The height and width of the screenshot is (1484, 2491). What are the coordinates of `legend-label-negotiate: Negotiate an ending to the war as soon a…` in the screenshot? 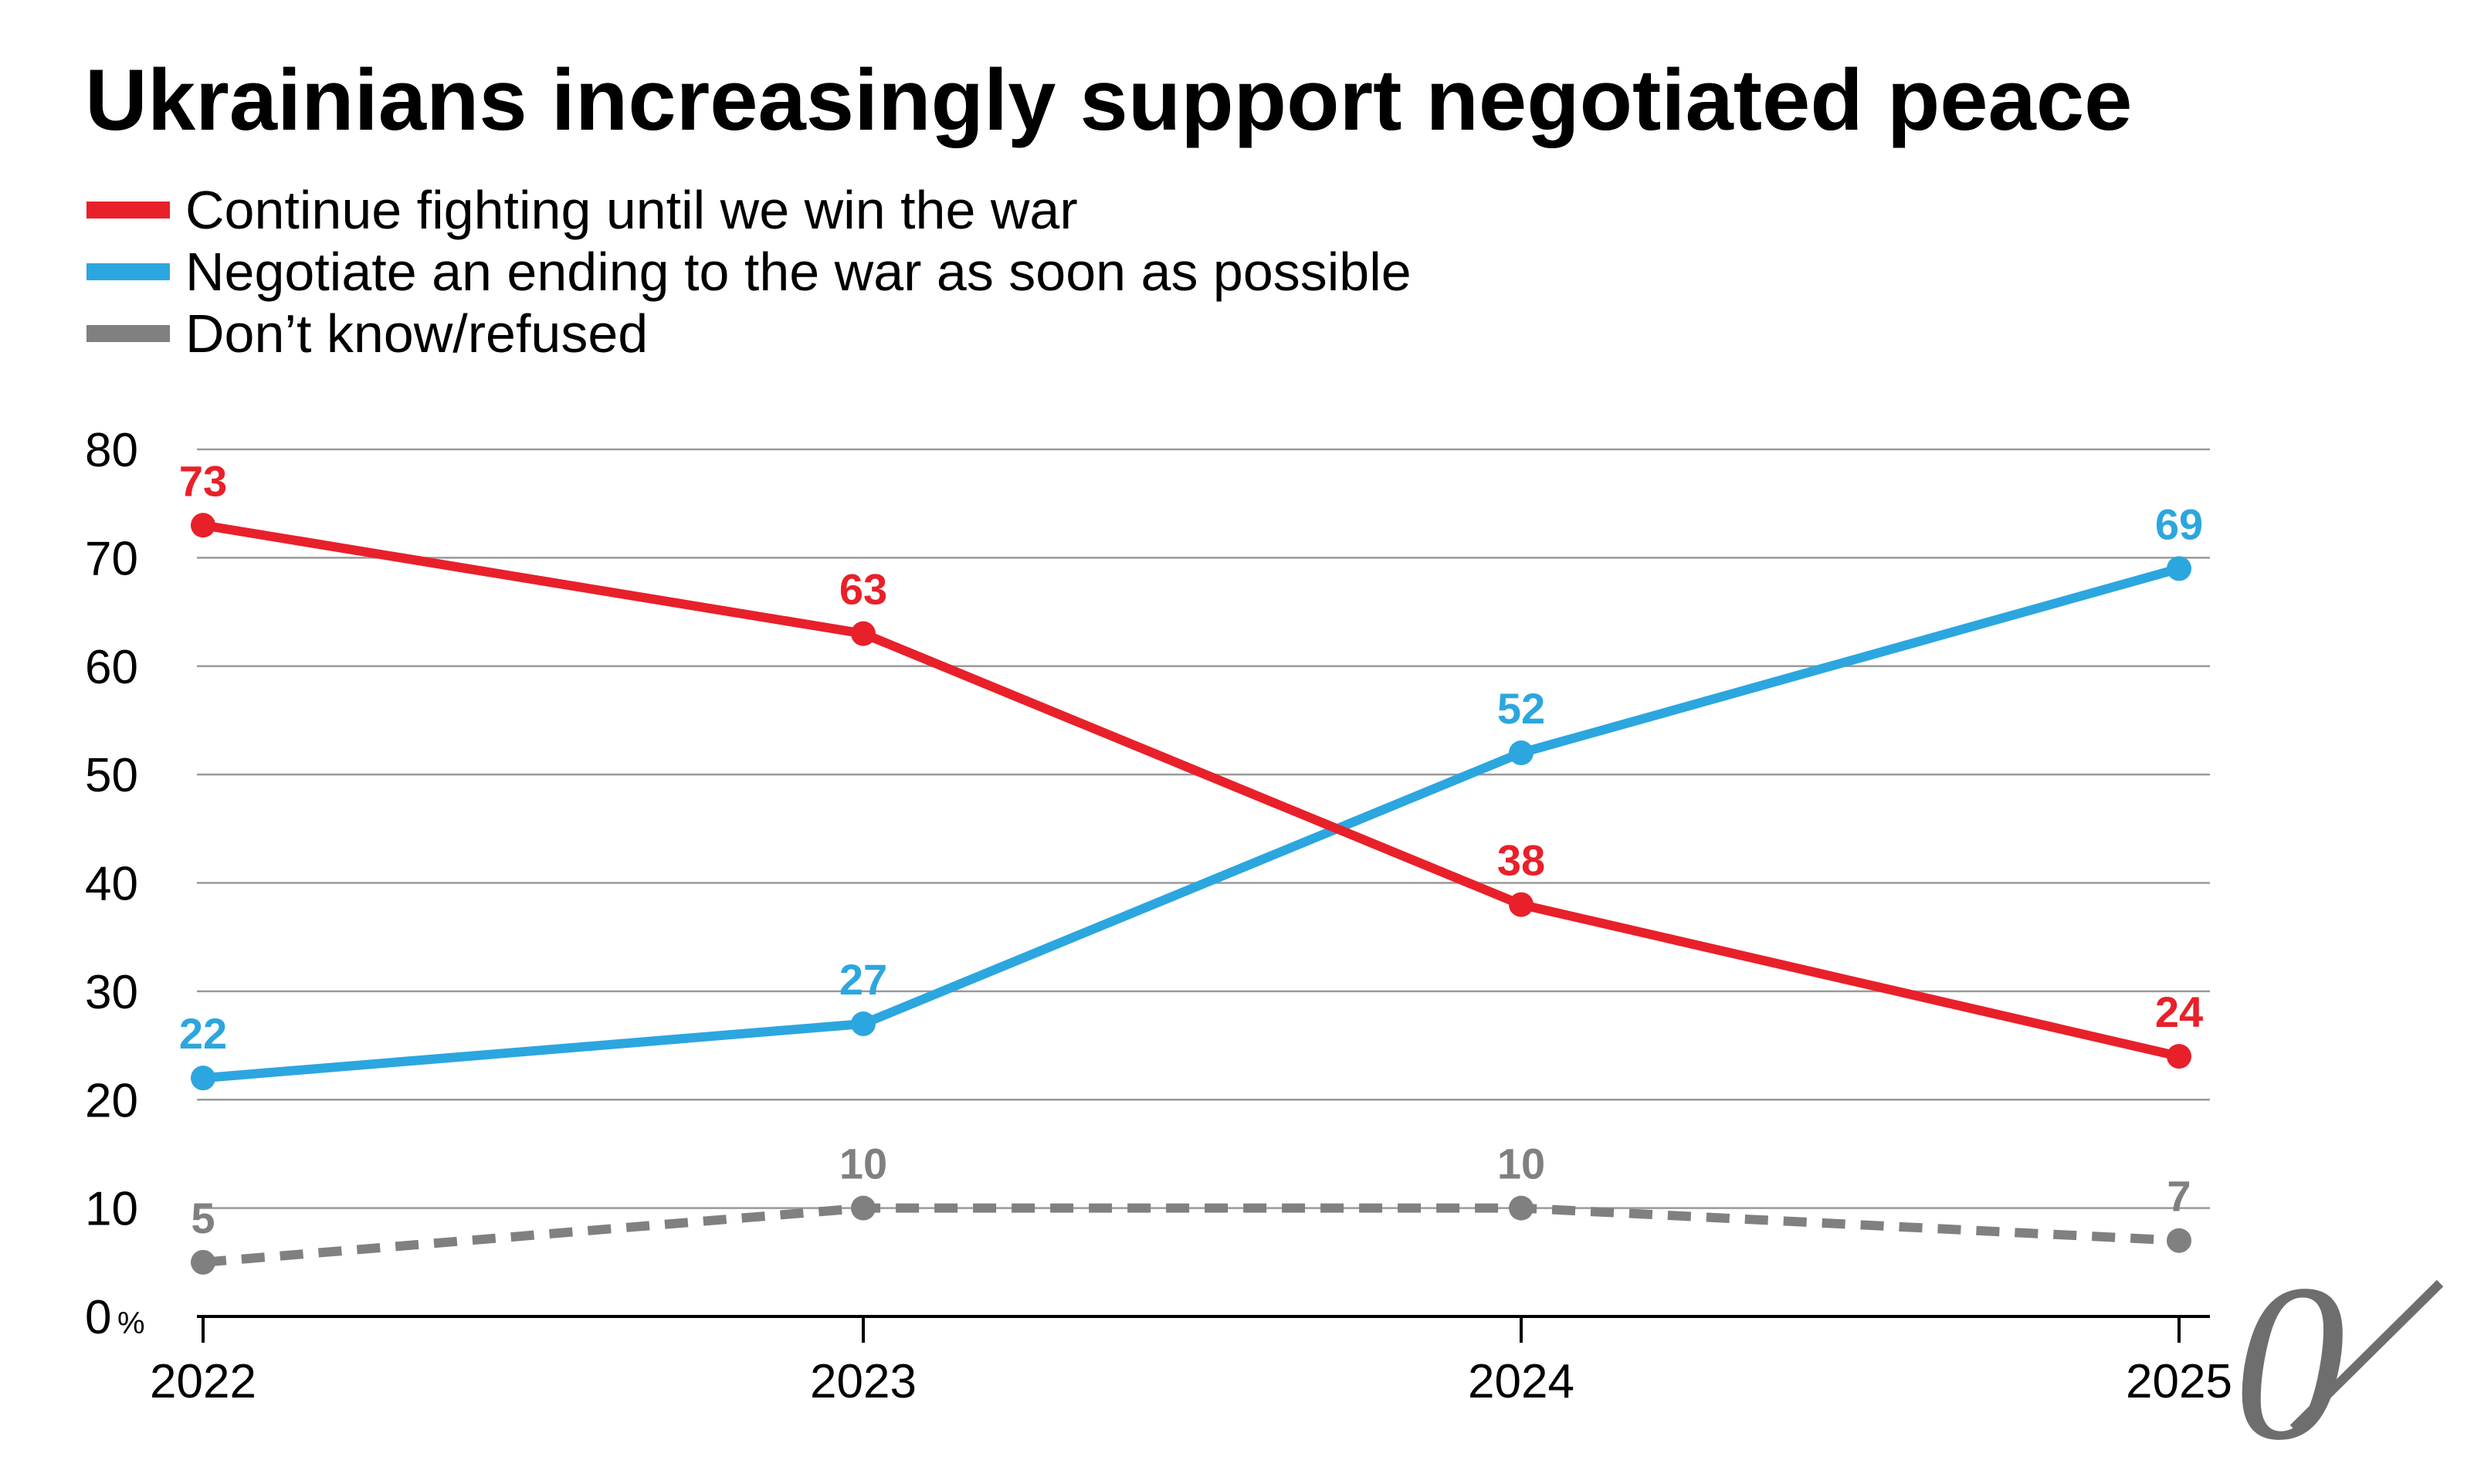 It's located at (799, 272).